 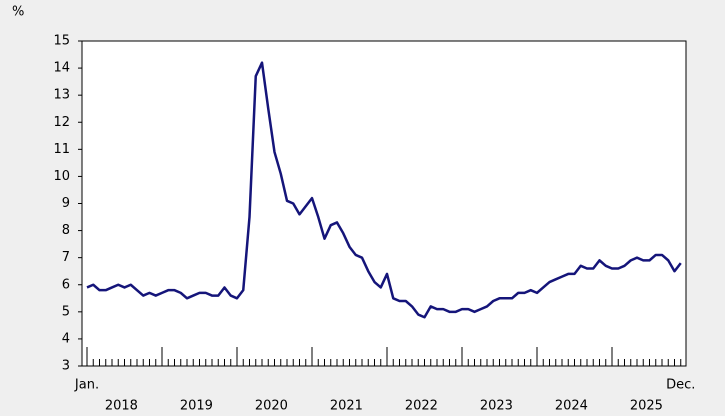 What do you see at coordinates (121, 406) in the screenshot?
I see `year-label: 2018` at bounding box center [121, 406].